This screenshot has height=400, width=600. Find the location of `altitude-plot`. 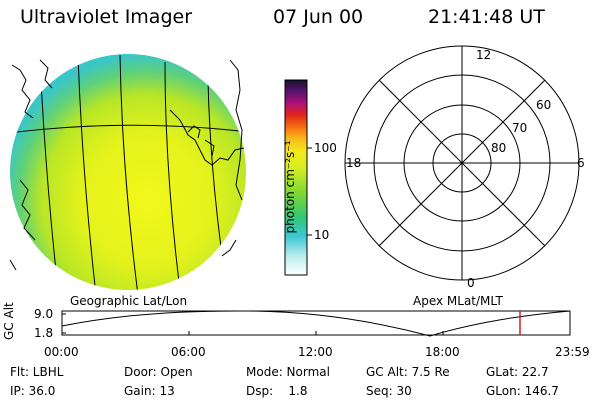

altitude-plot is located at coordinates (316, 323).